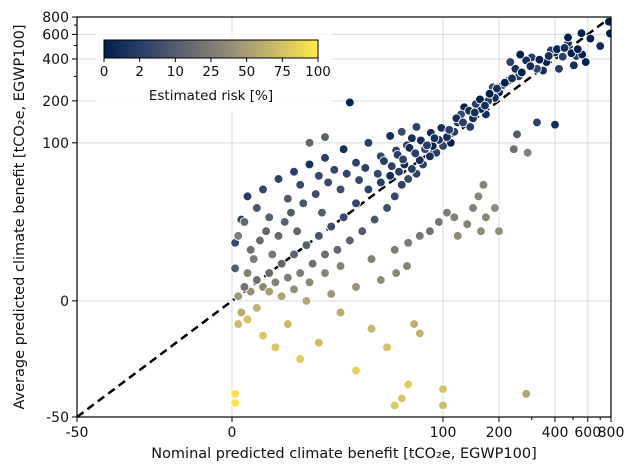 The height and width of the screenshot is (467, 629). What do you see at coordinates (55, 60) in the screenshot?
I see `y-tick-label: 400` at bounding box center [55, 60].